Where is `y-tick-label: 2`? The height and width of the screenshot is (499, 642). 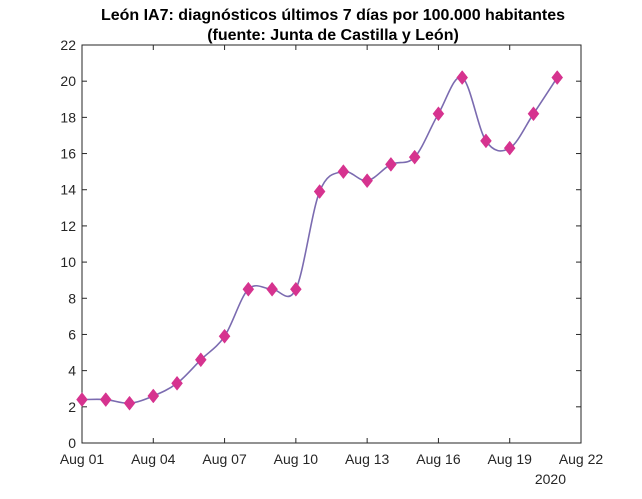 y-tick-label: 2 is located at coordinates (72, 407).